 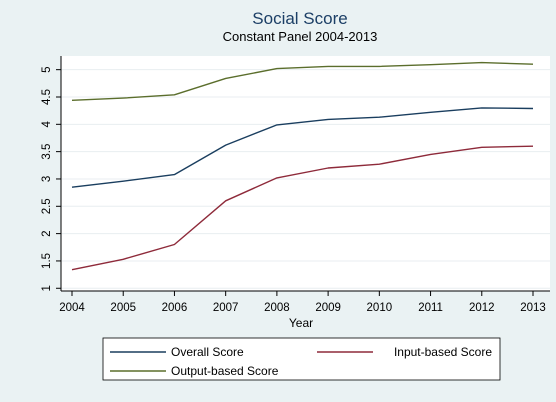 I want to click on y-tick-label: 2.5, so click(x=47, y=206).